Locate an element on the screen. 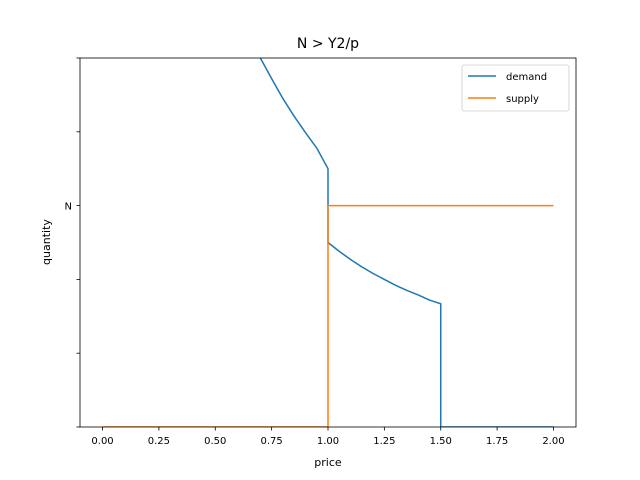 The height and width of the screenshot is (480, 640). legend-label-supply: supply is located at coordinates (522, 99).